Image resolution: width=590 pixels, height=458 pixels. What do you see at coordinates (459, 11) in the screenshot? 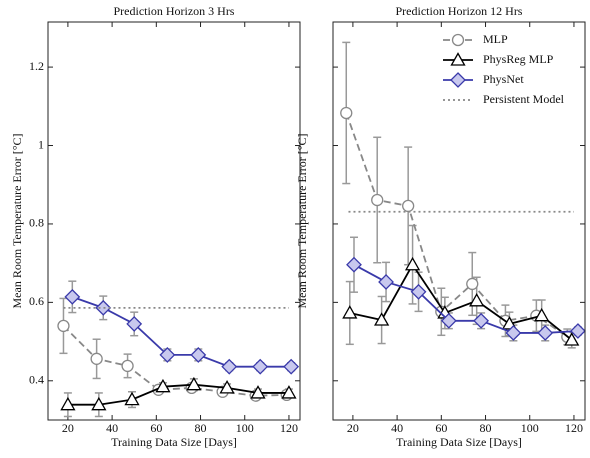
I see `panel-title: Prediction Horizon 12 Hrs` at bounding box center [459, 11].